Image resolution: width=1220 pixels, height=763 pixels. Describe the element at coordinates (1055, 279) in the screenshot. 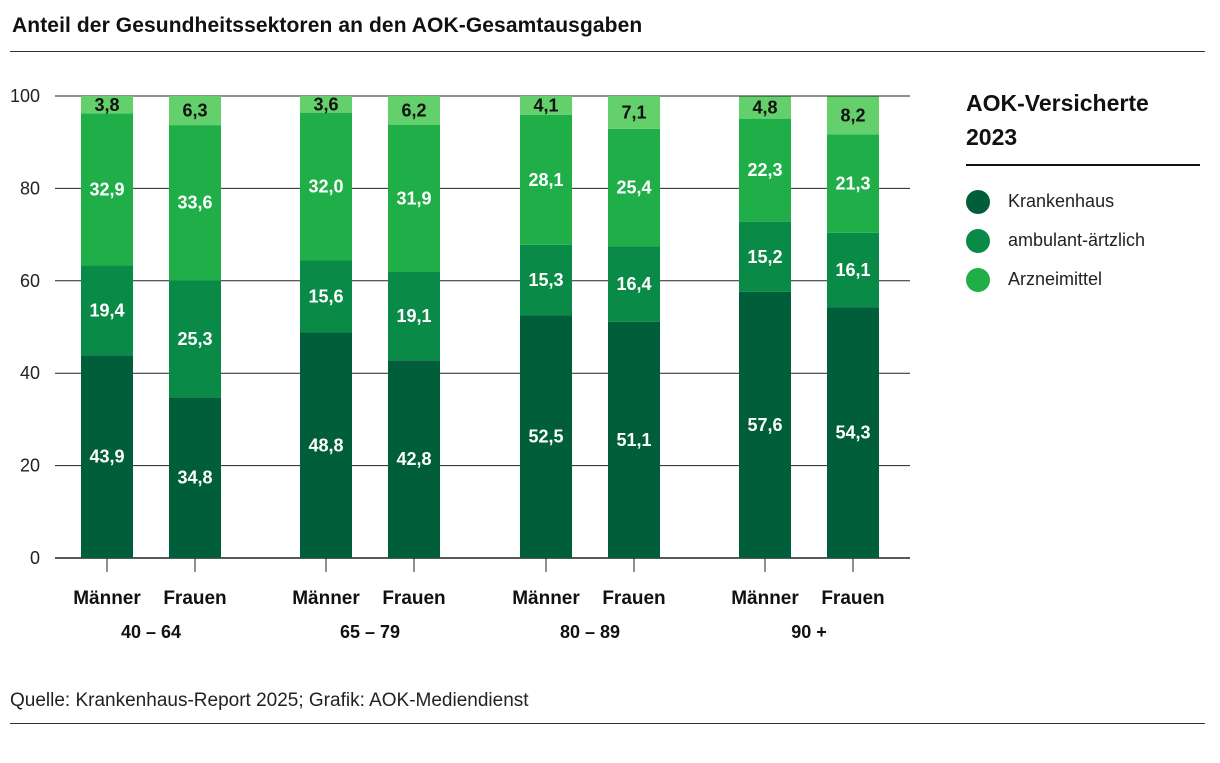

I see `legend-label-arzneimittel: Arzneimittel` at that location.